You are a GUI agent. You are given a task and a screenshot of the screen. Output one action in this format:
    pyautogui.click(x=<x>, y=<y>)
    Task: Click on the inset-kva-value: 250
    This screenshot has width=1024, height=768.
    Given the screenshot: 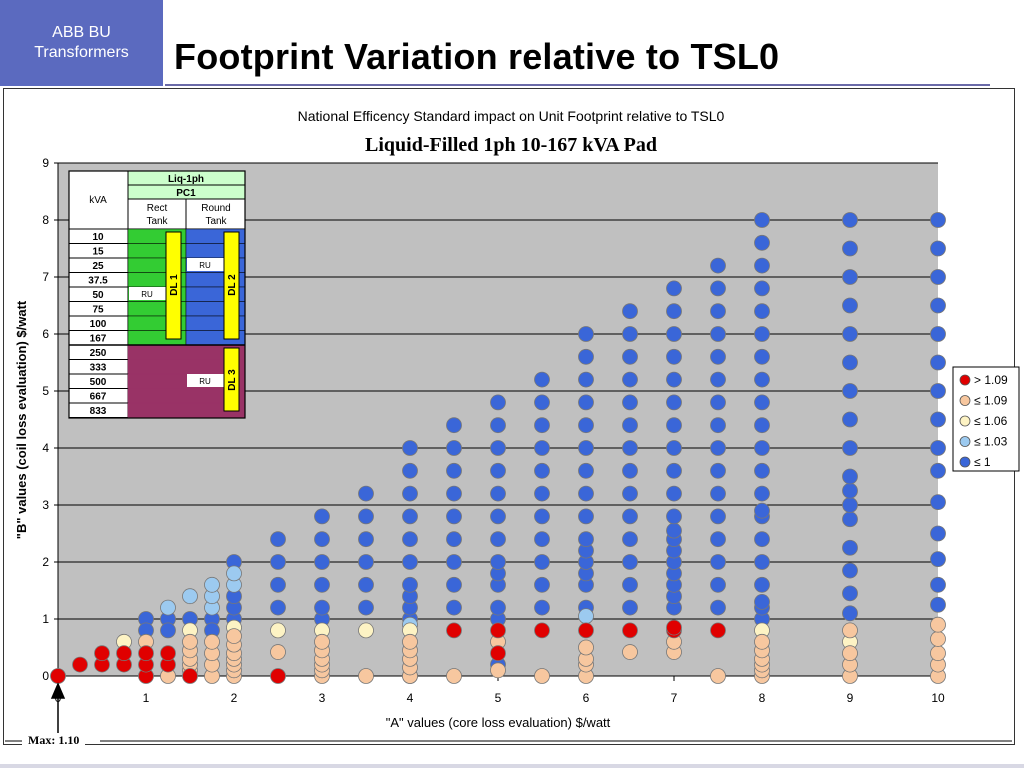 What is the action you would take?
    pyautogui.click(x=98, y=353)
    